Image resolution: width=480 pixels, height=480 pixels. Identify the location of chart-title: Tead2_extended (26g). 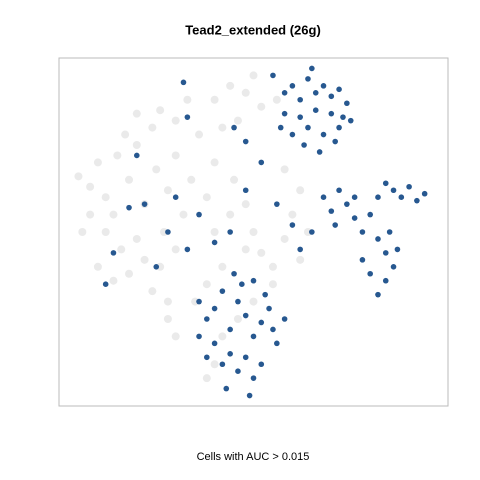
(253, 29).